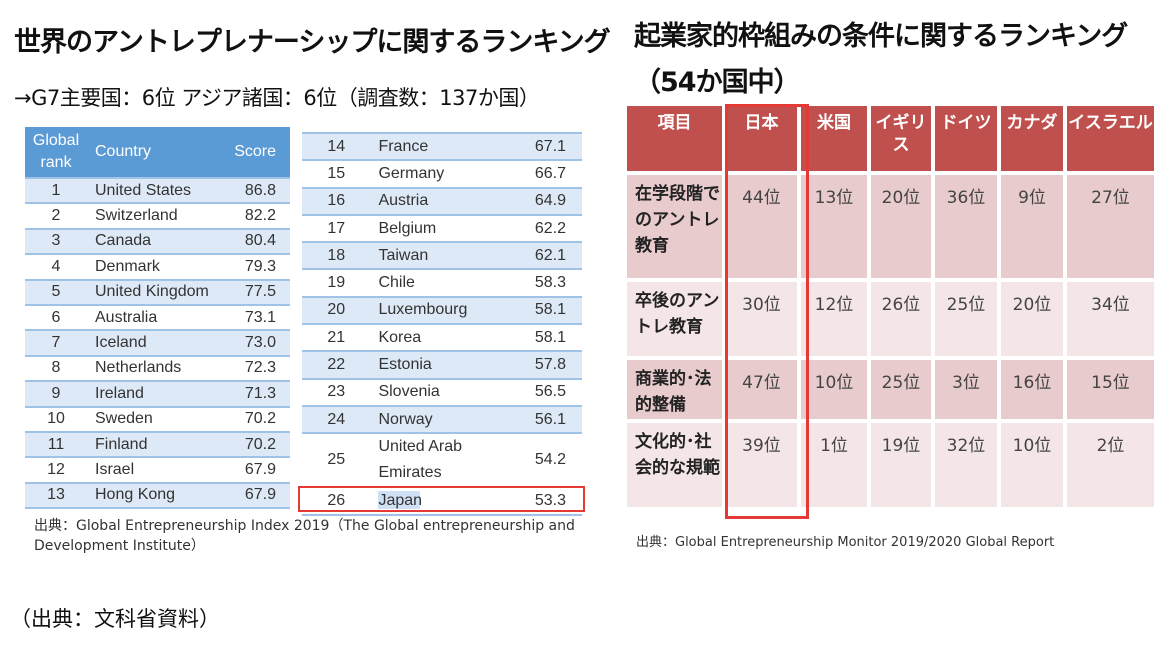 The width and height of the screenshot is (1174, 648). Describe the element at coordinates (151, 318) in the screenshot. I see `country-cell: Australia` at that location.